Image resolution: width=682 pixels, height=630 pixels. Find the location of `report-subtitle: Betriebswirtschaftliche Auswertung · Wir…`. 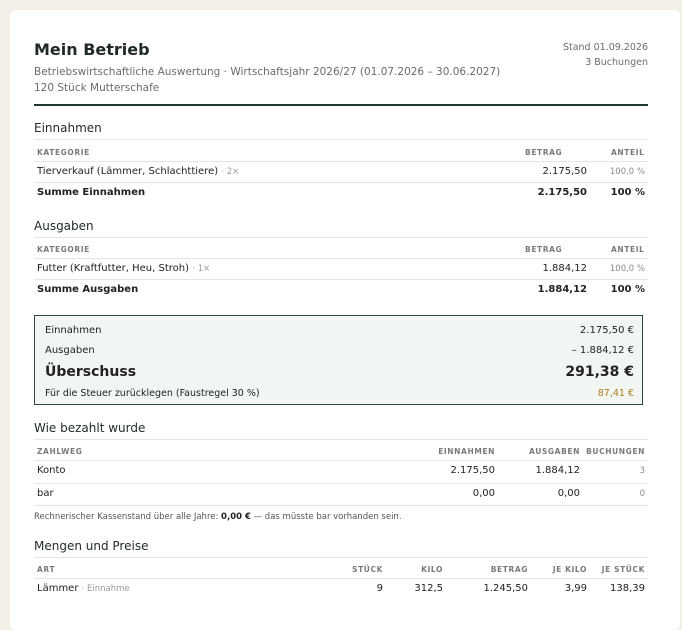

report-subtitle: Betriebswirtschaftliche Auswertung · Wir… is located at coordinates (267, 72).